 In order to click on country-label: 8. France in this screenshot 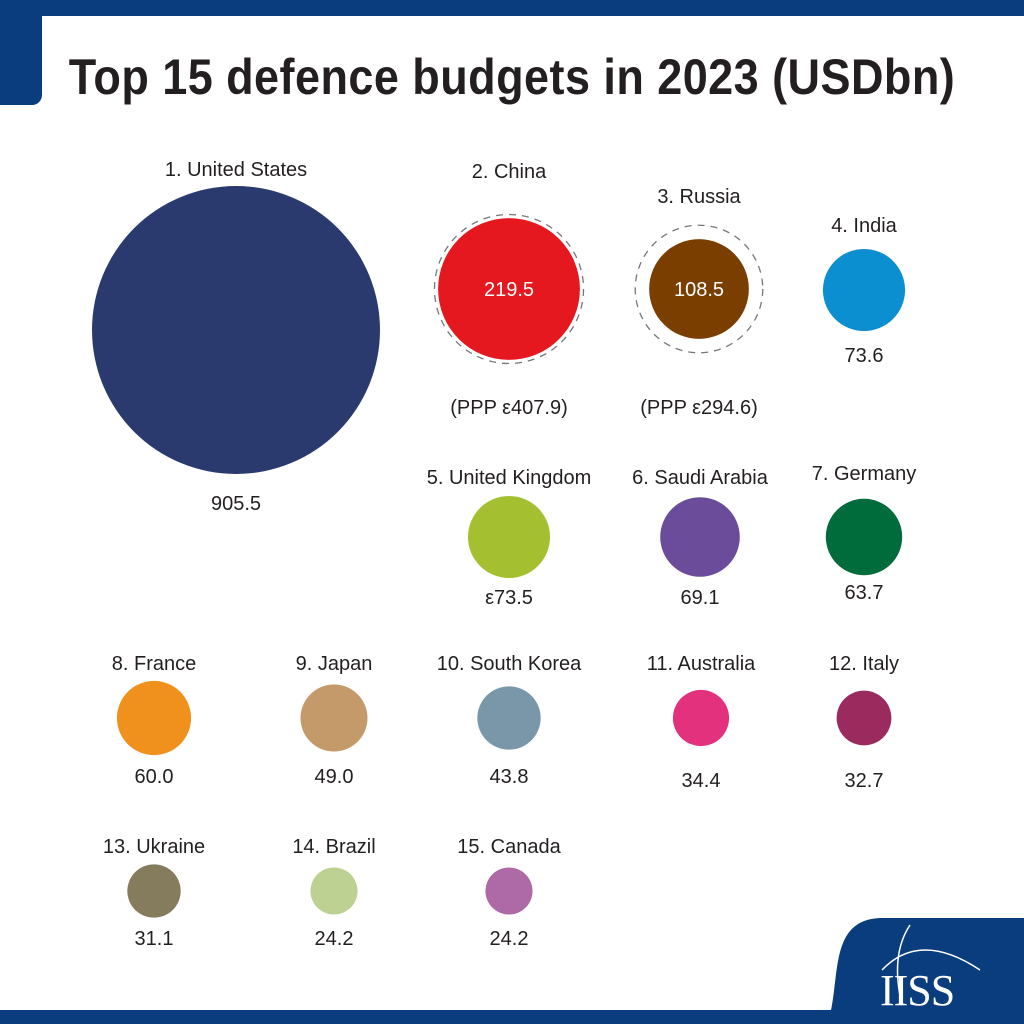, I will do `click(154, 664)`.